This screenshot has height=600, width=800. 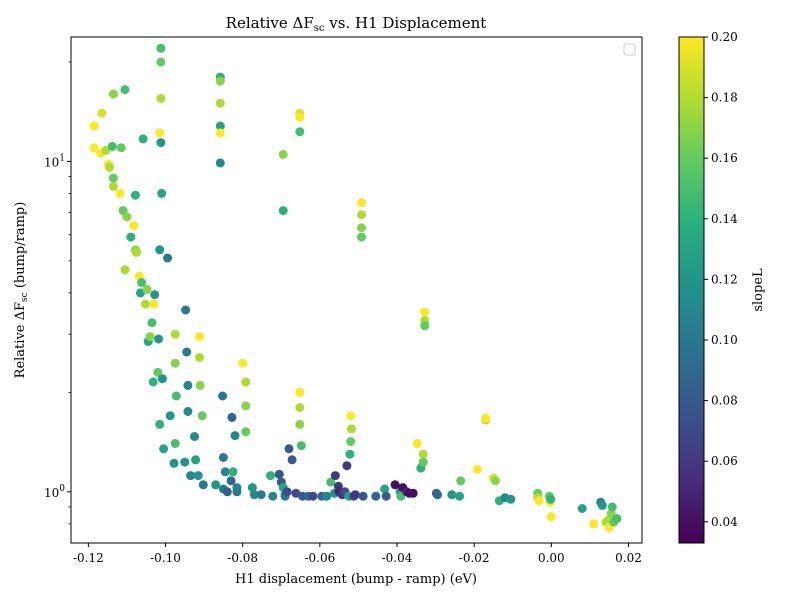 What do you see at coordinates (319, 558) in the screenshot?
I see `x-tick-label: -0.06` at bounding box center [319, 558].